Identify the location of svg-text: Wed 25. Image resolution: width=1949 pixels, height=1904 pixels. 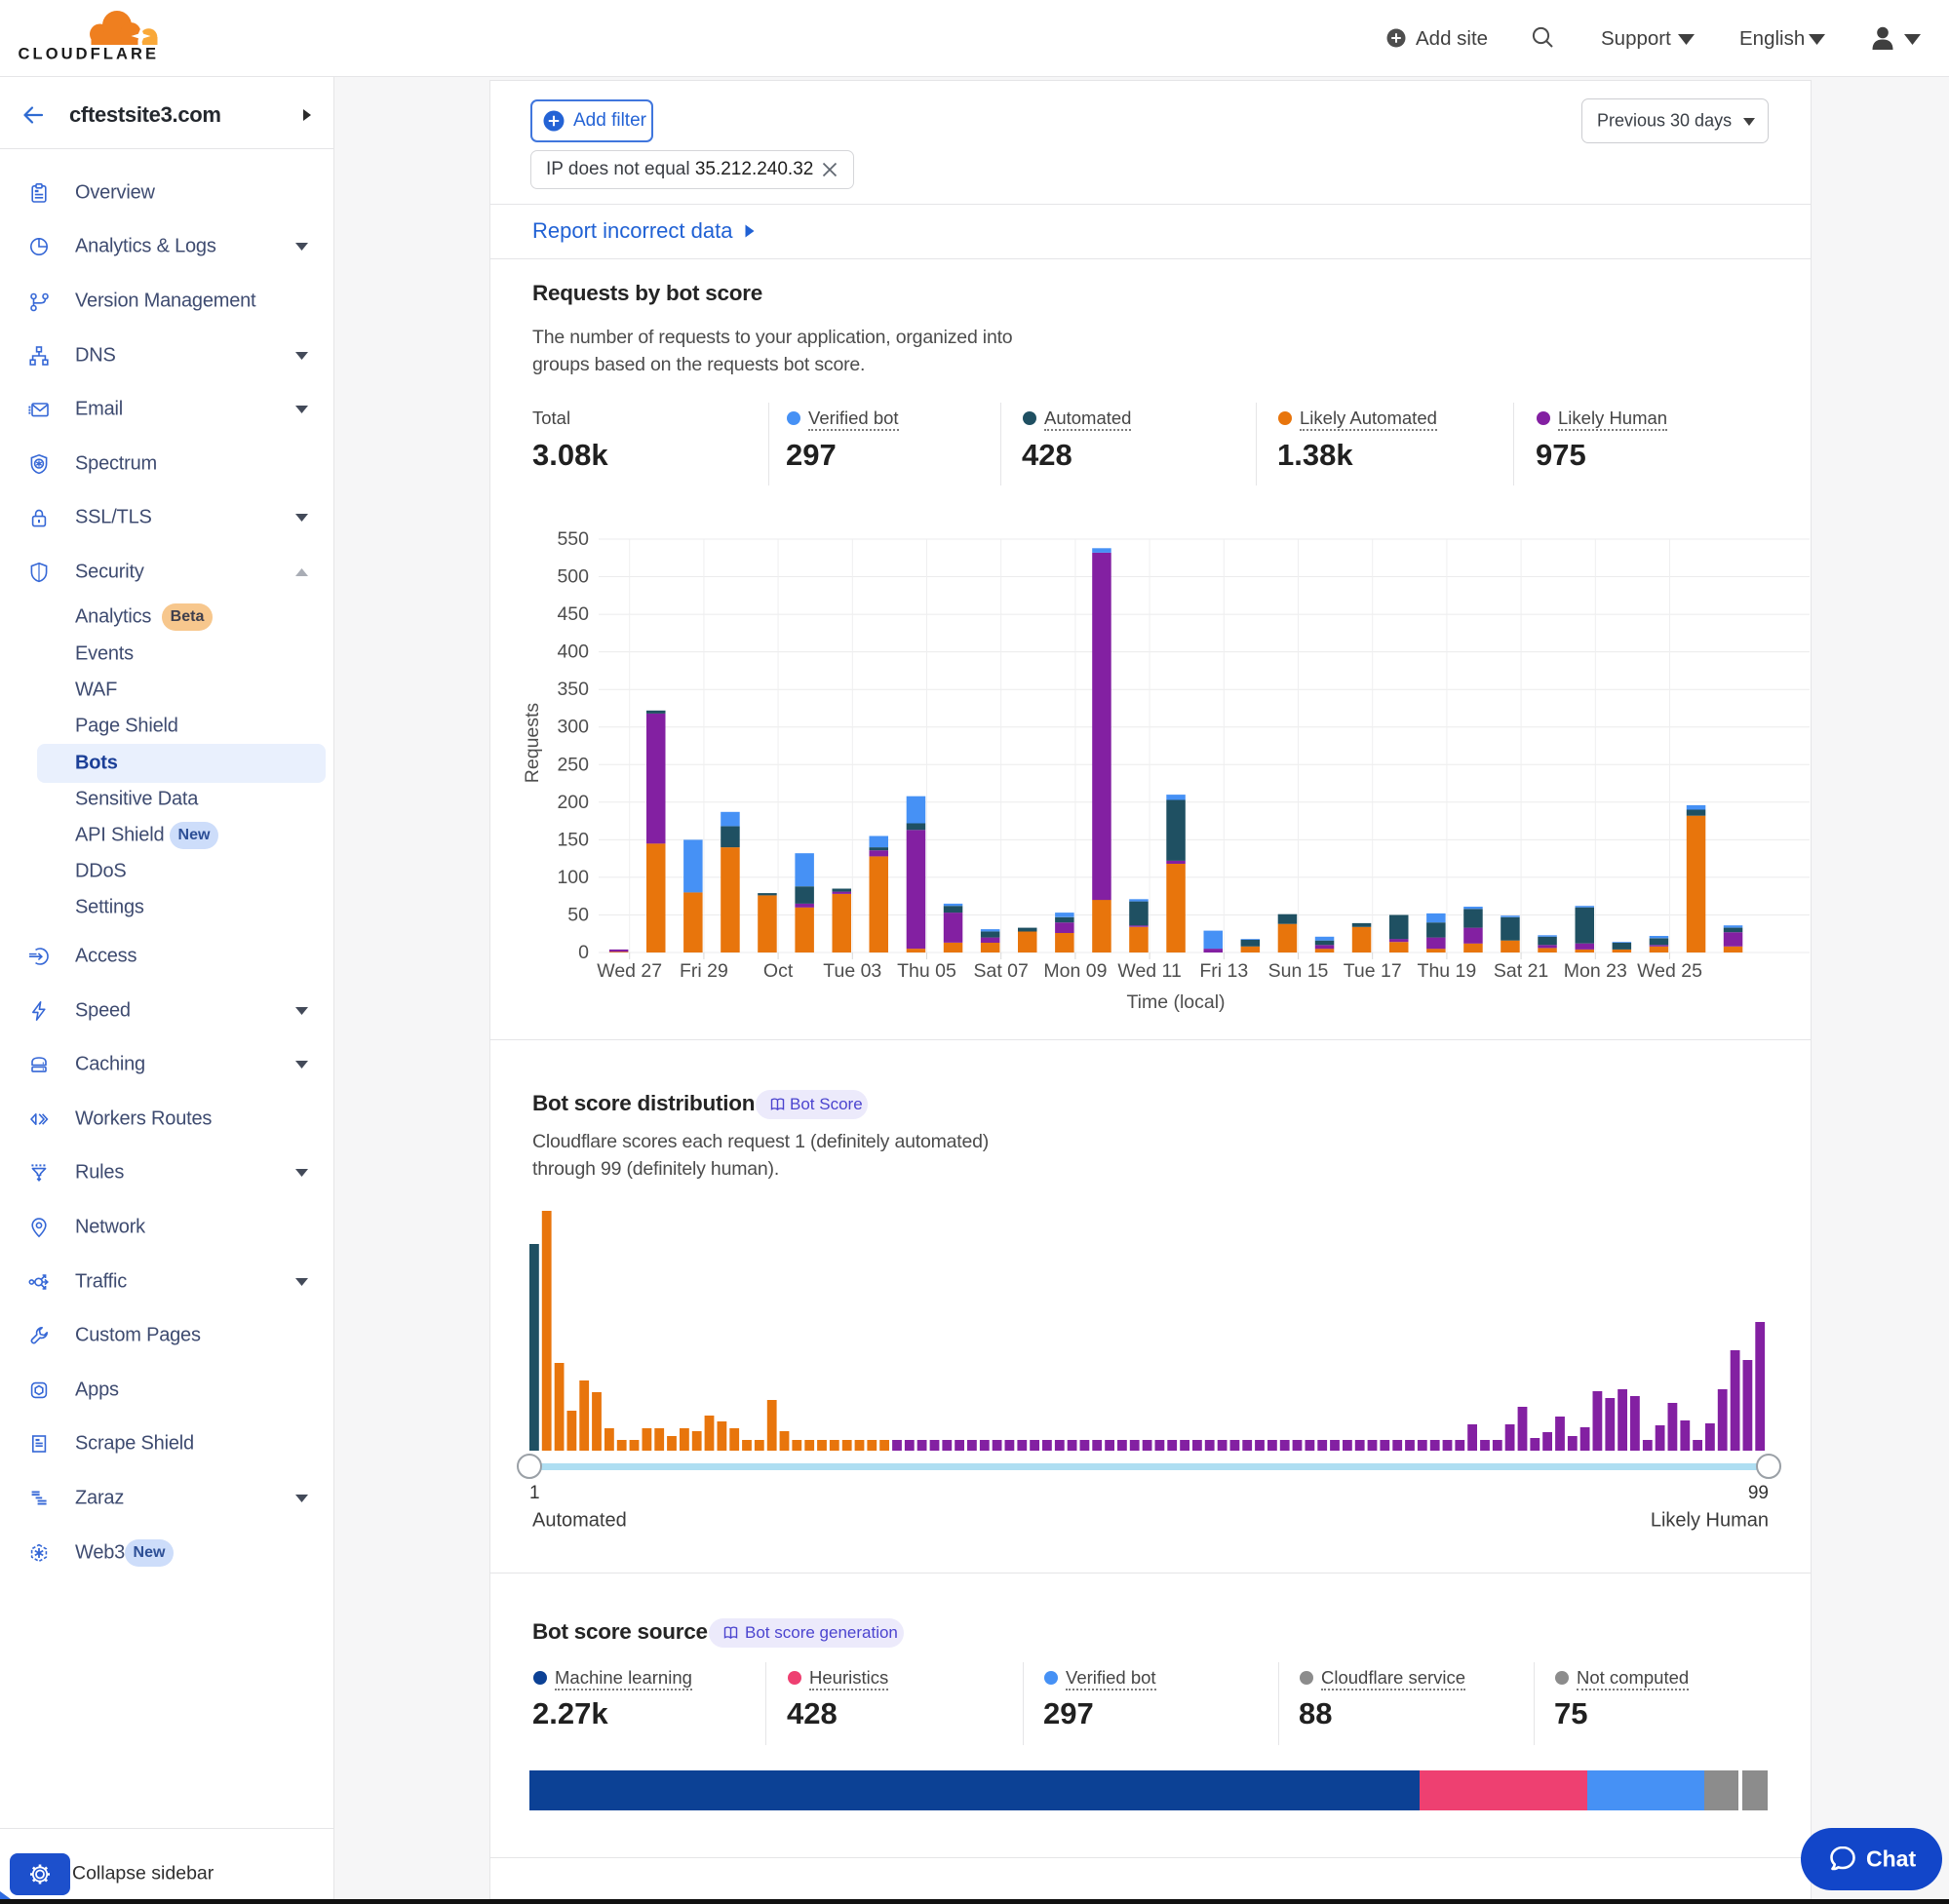
(1670, 971).